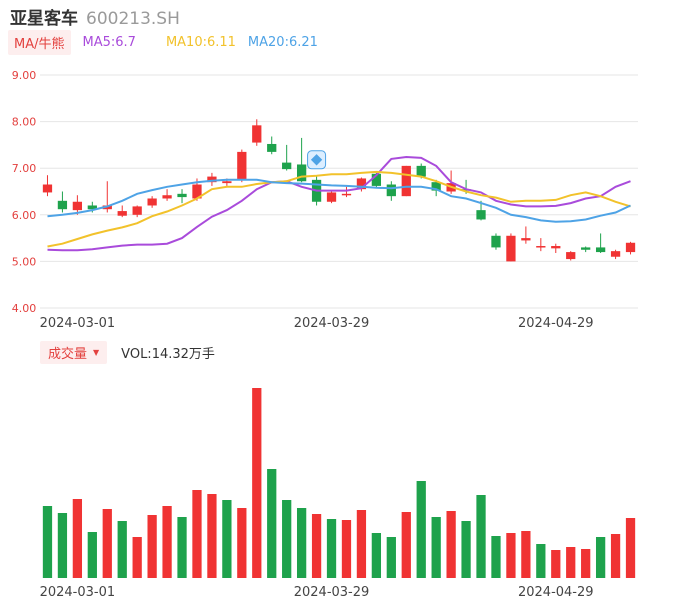 This screenshot has height=606, width=686. What do you see at coordinates (332, 323) in the screenshot?
I see `x-tick-label: 2024-03-29` at bounding box center [332, 323].